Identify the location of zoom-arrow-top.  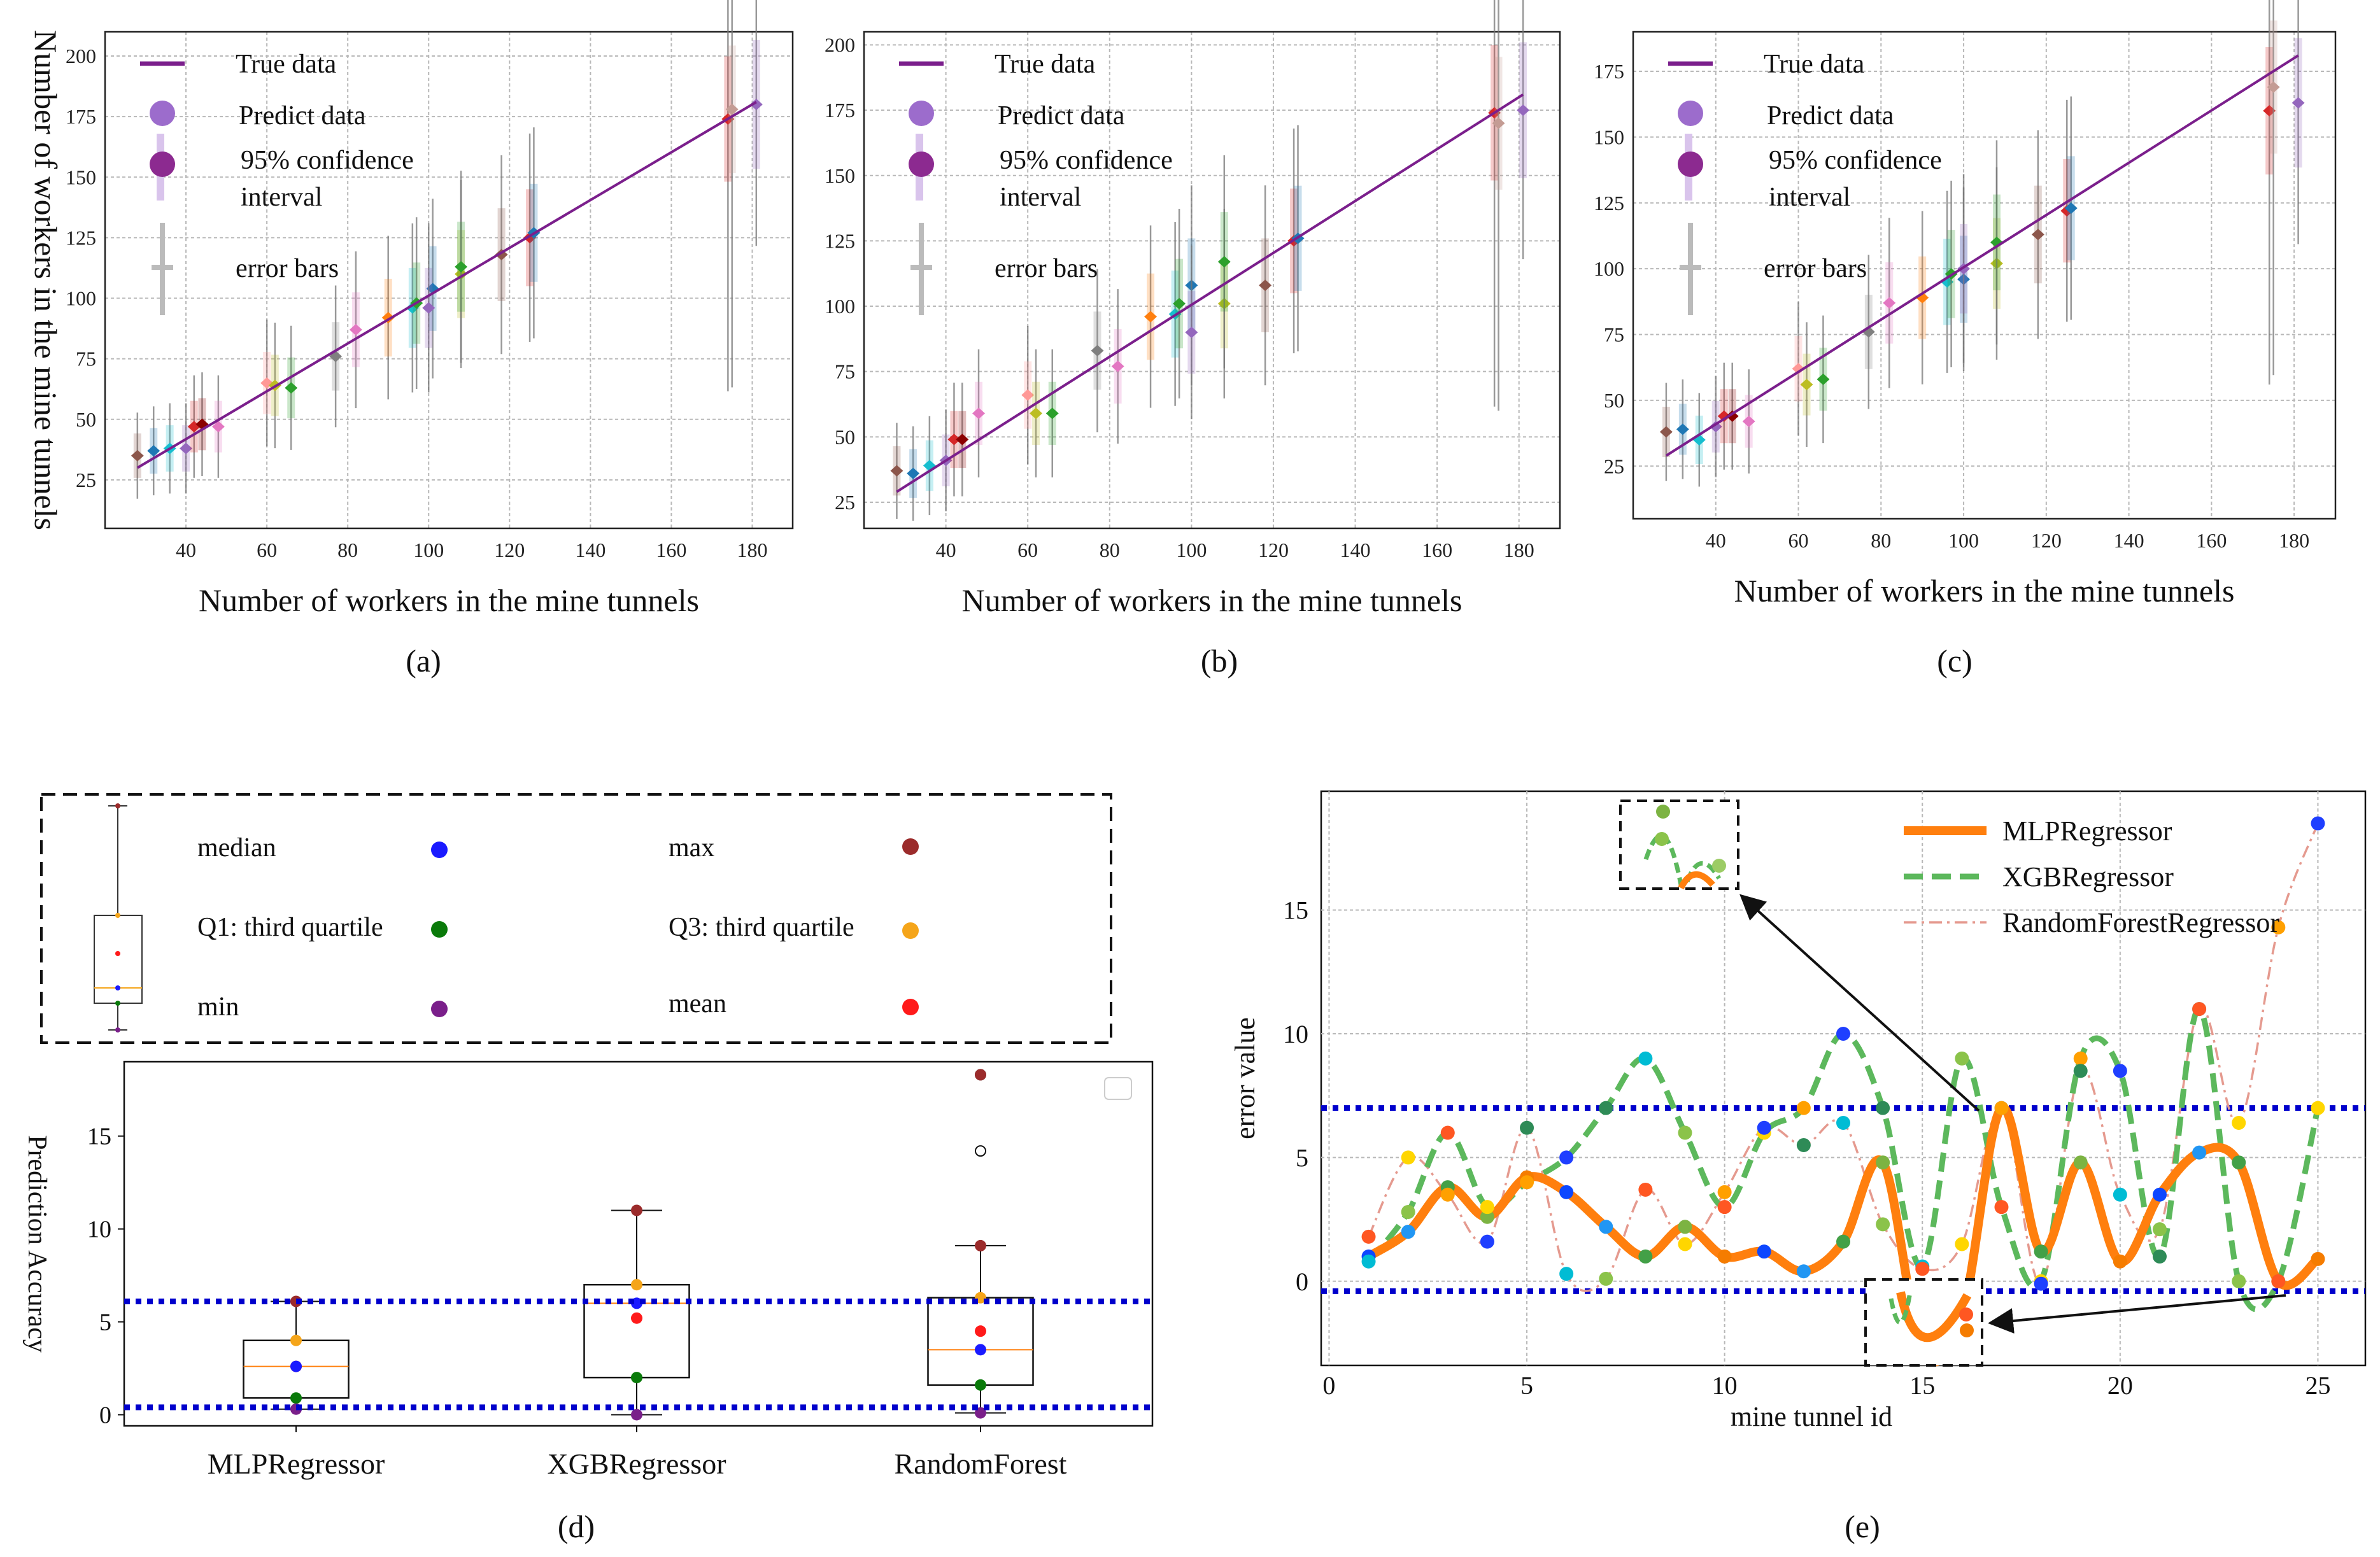
(1859, 1003).